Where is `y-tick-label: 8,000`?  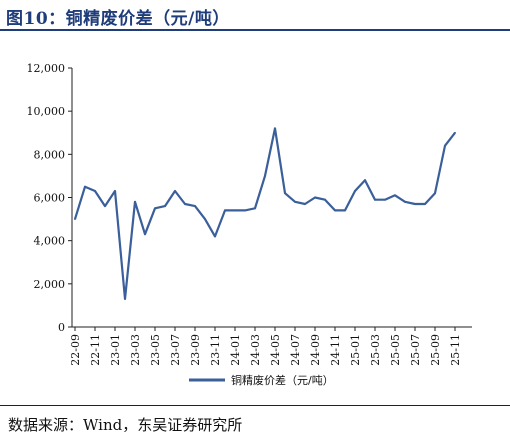
y-tick-label: 8,000 is located at coordinates (50, 154).